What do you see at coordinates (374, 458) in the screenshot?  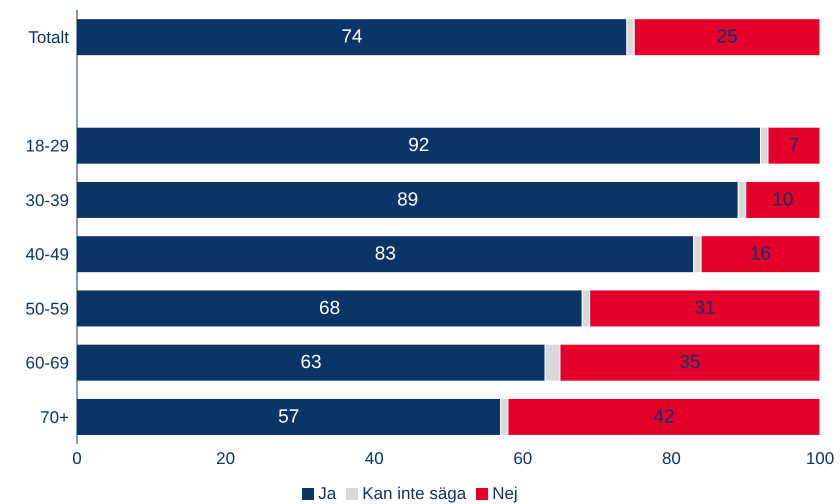 I see `x-tick-label: 40` at bounding box center [374, 458].